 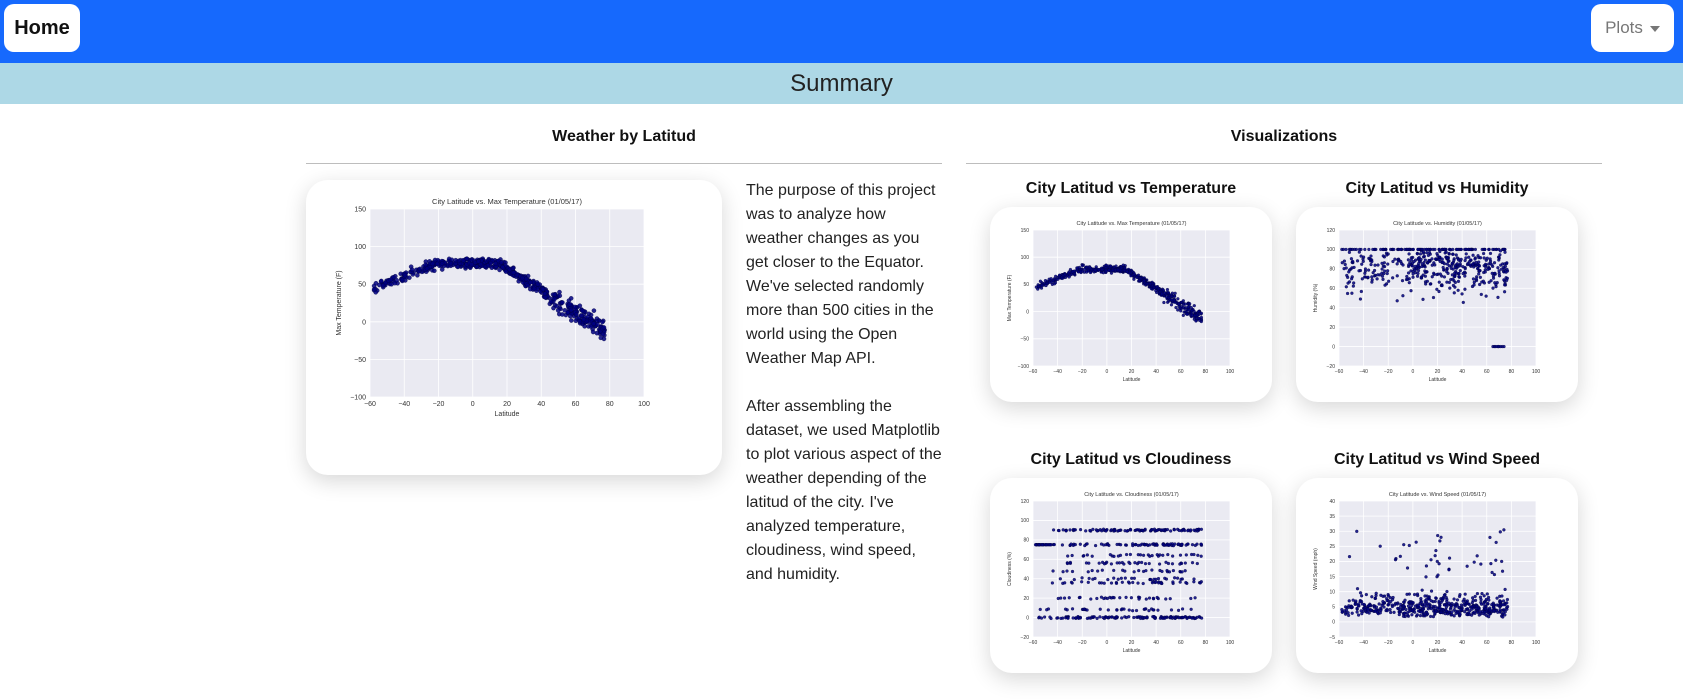 What do you see at coordinates (360, 247) in the screenshot?
I see `y-tick-label: 100` at bounding box center [360, 247].